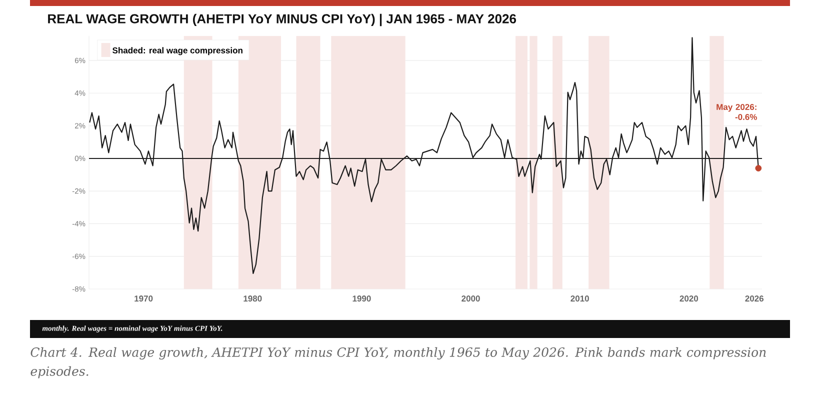 The width and height of the screenshot is (837, 399). Describe the element at coordinates (282, 20) in the screenshot. I see `chart-title: REAL WAGE GROWTH (AHETPI YoY MINUS CPI YoY) | JAN 1965 - MAY 2026` at that location.